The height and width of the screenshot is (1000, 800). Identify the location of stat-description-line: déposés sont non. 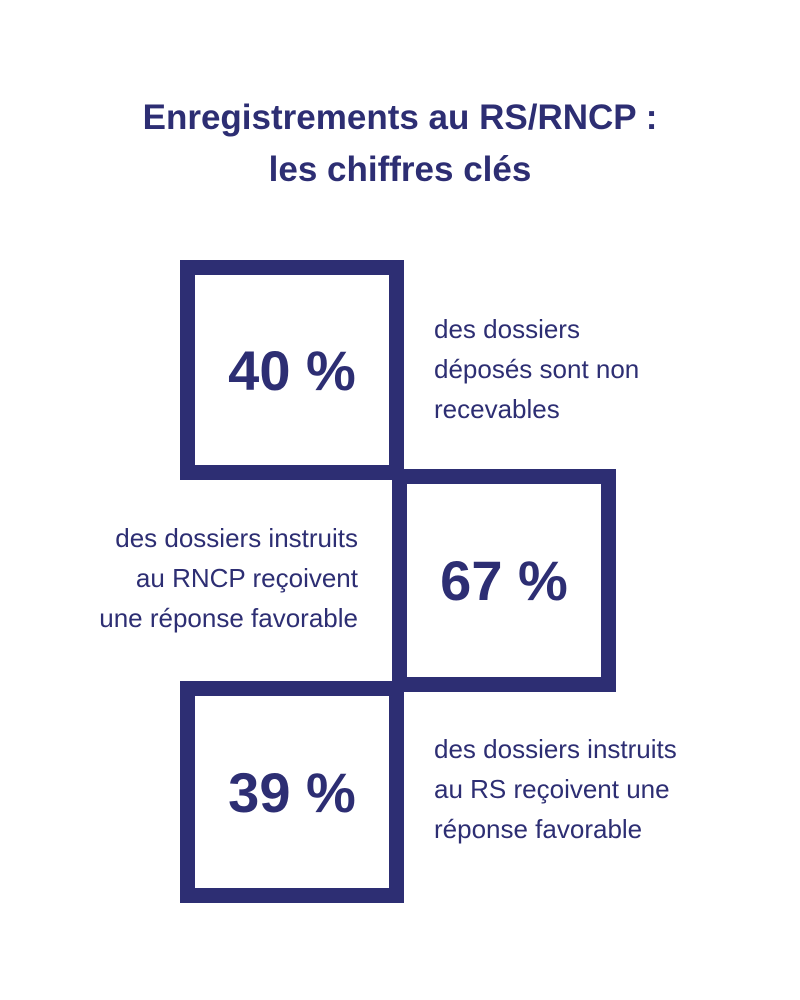
(537, 369).